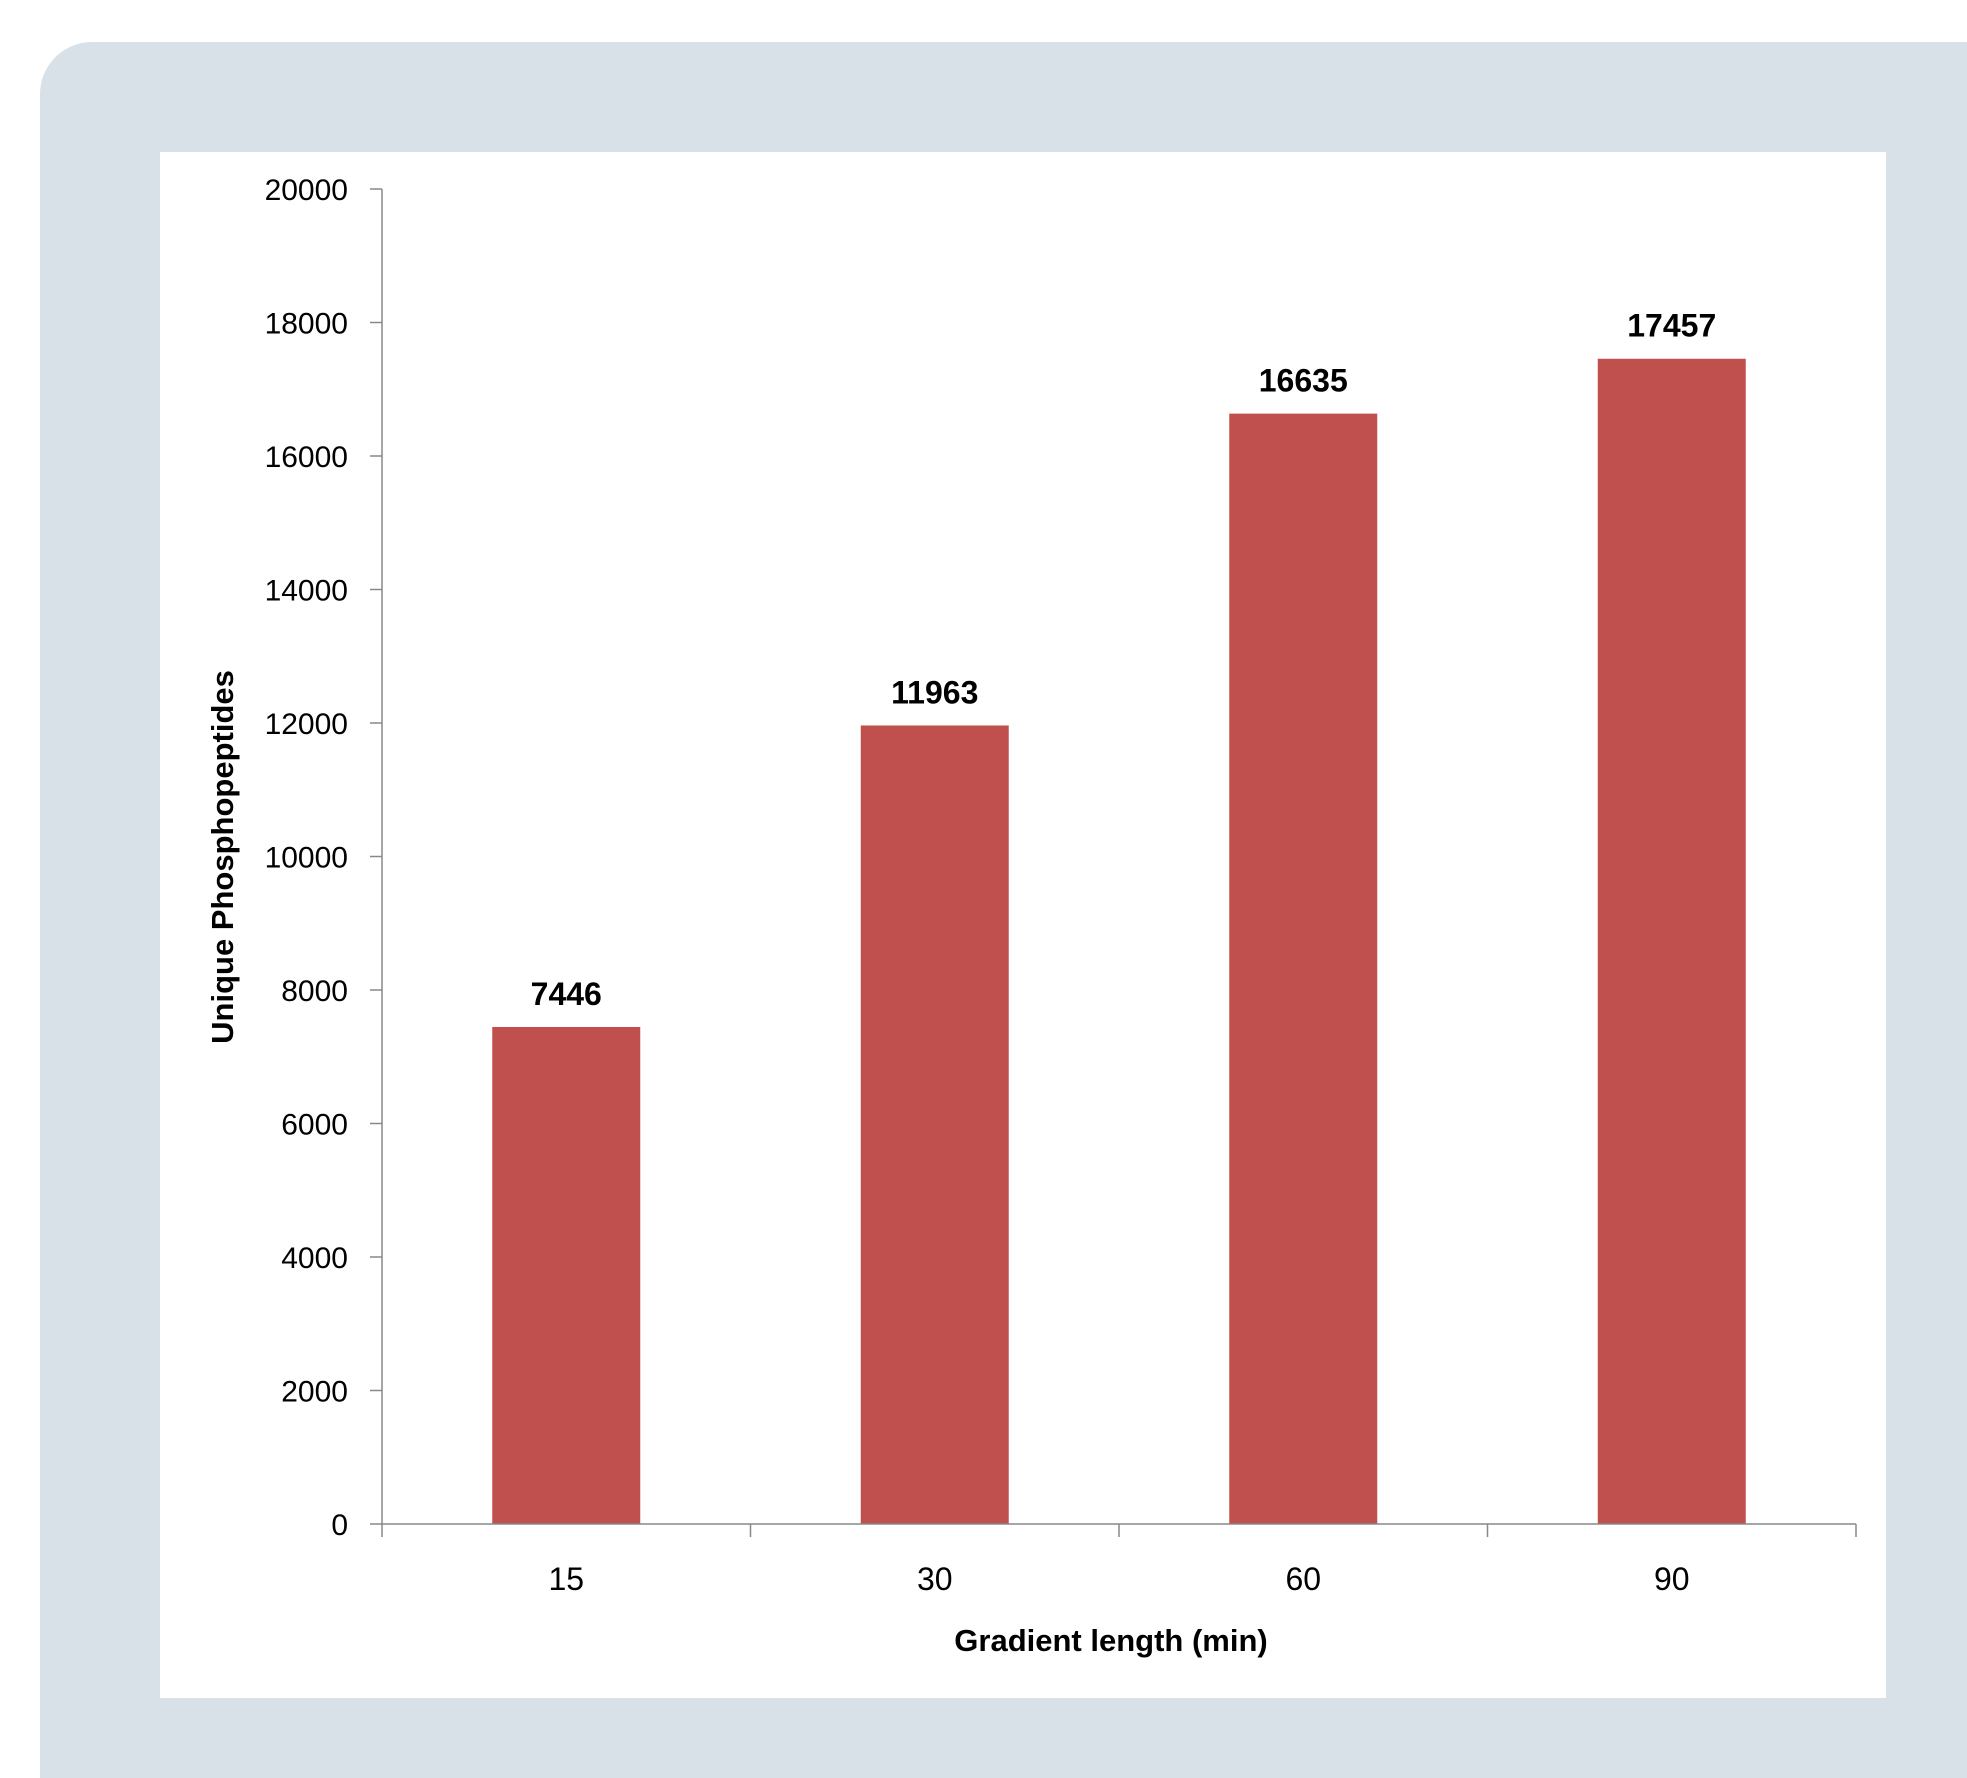 The image size is (1967, 1778). Describe the element at coordinates (1303, 381) in the screenshot. I see `bar-value-label: 16635` at that location.